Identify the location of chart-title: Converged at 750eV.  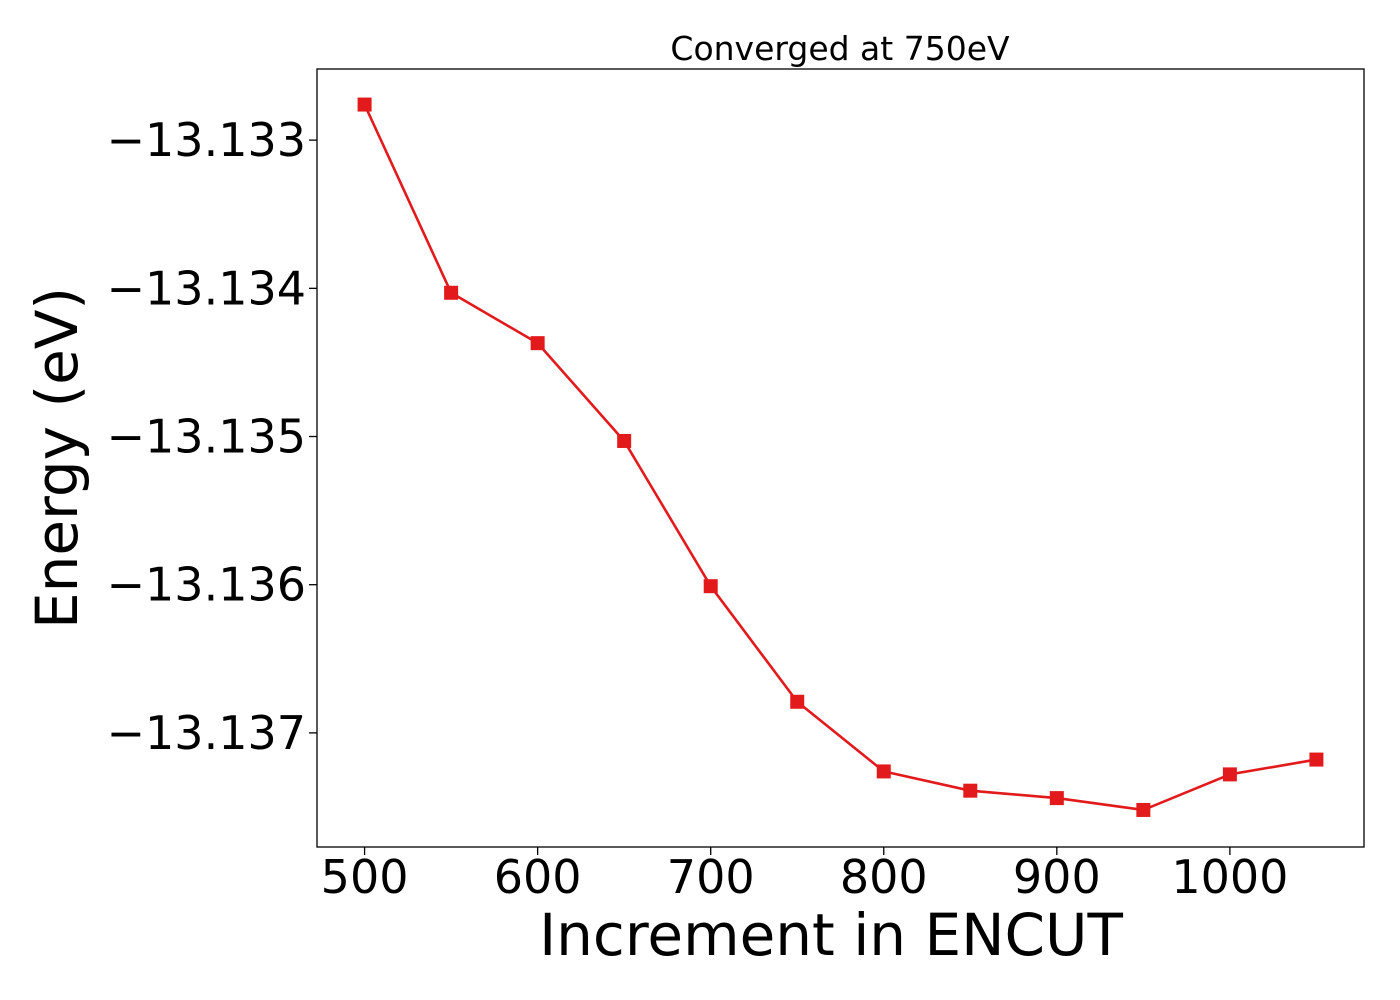
(840, 48).